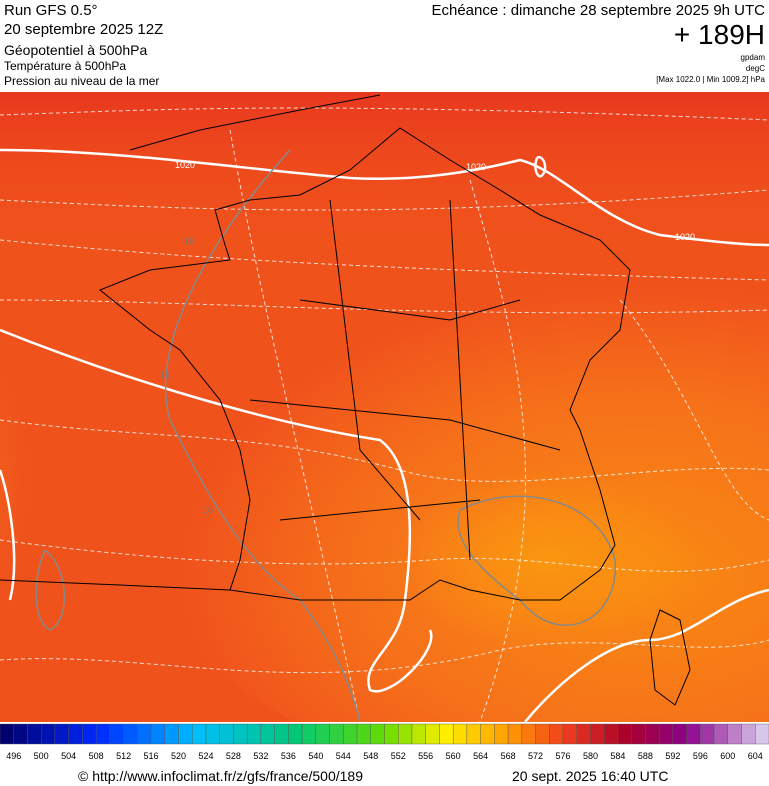 The height and width of the screenshot is (786, 769). Describe the element at coordinates (151, 756) in the screenshot. I see `colorbar-label: 516` at that location.